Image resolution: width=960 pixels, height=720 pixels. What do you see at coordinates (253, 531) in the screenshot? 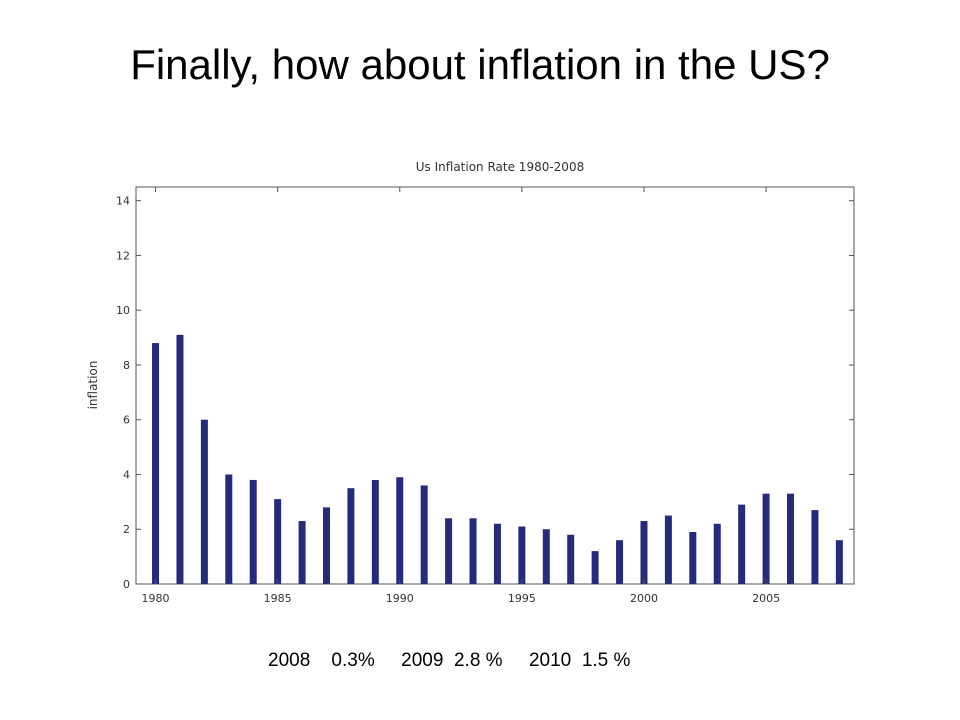
I see `bar-1984` at bounding box center [253, 531].